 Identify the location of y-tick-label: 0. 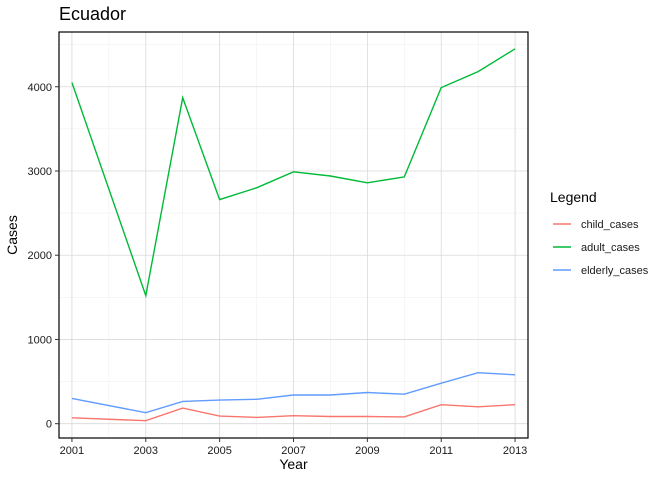
(49, 425).